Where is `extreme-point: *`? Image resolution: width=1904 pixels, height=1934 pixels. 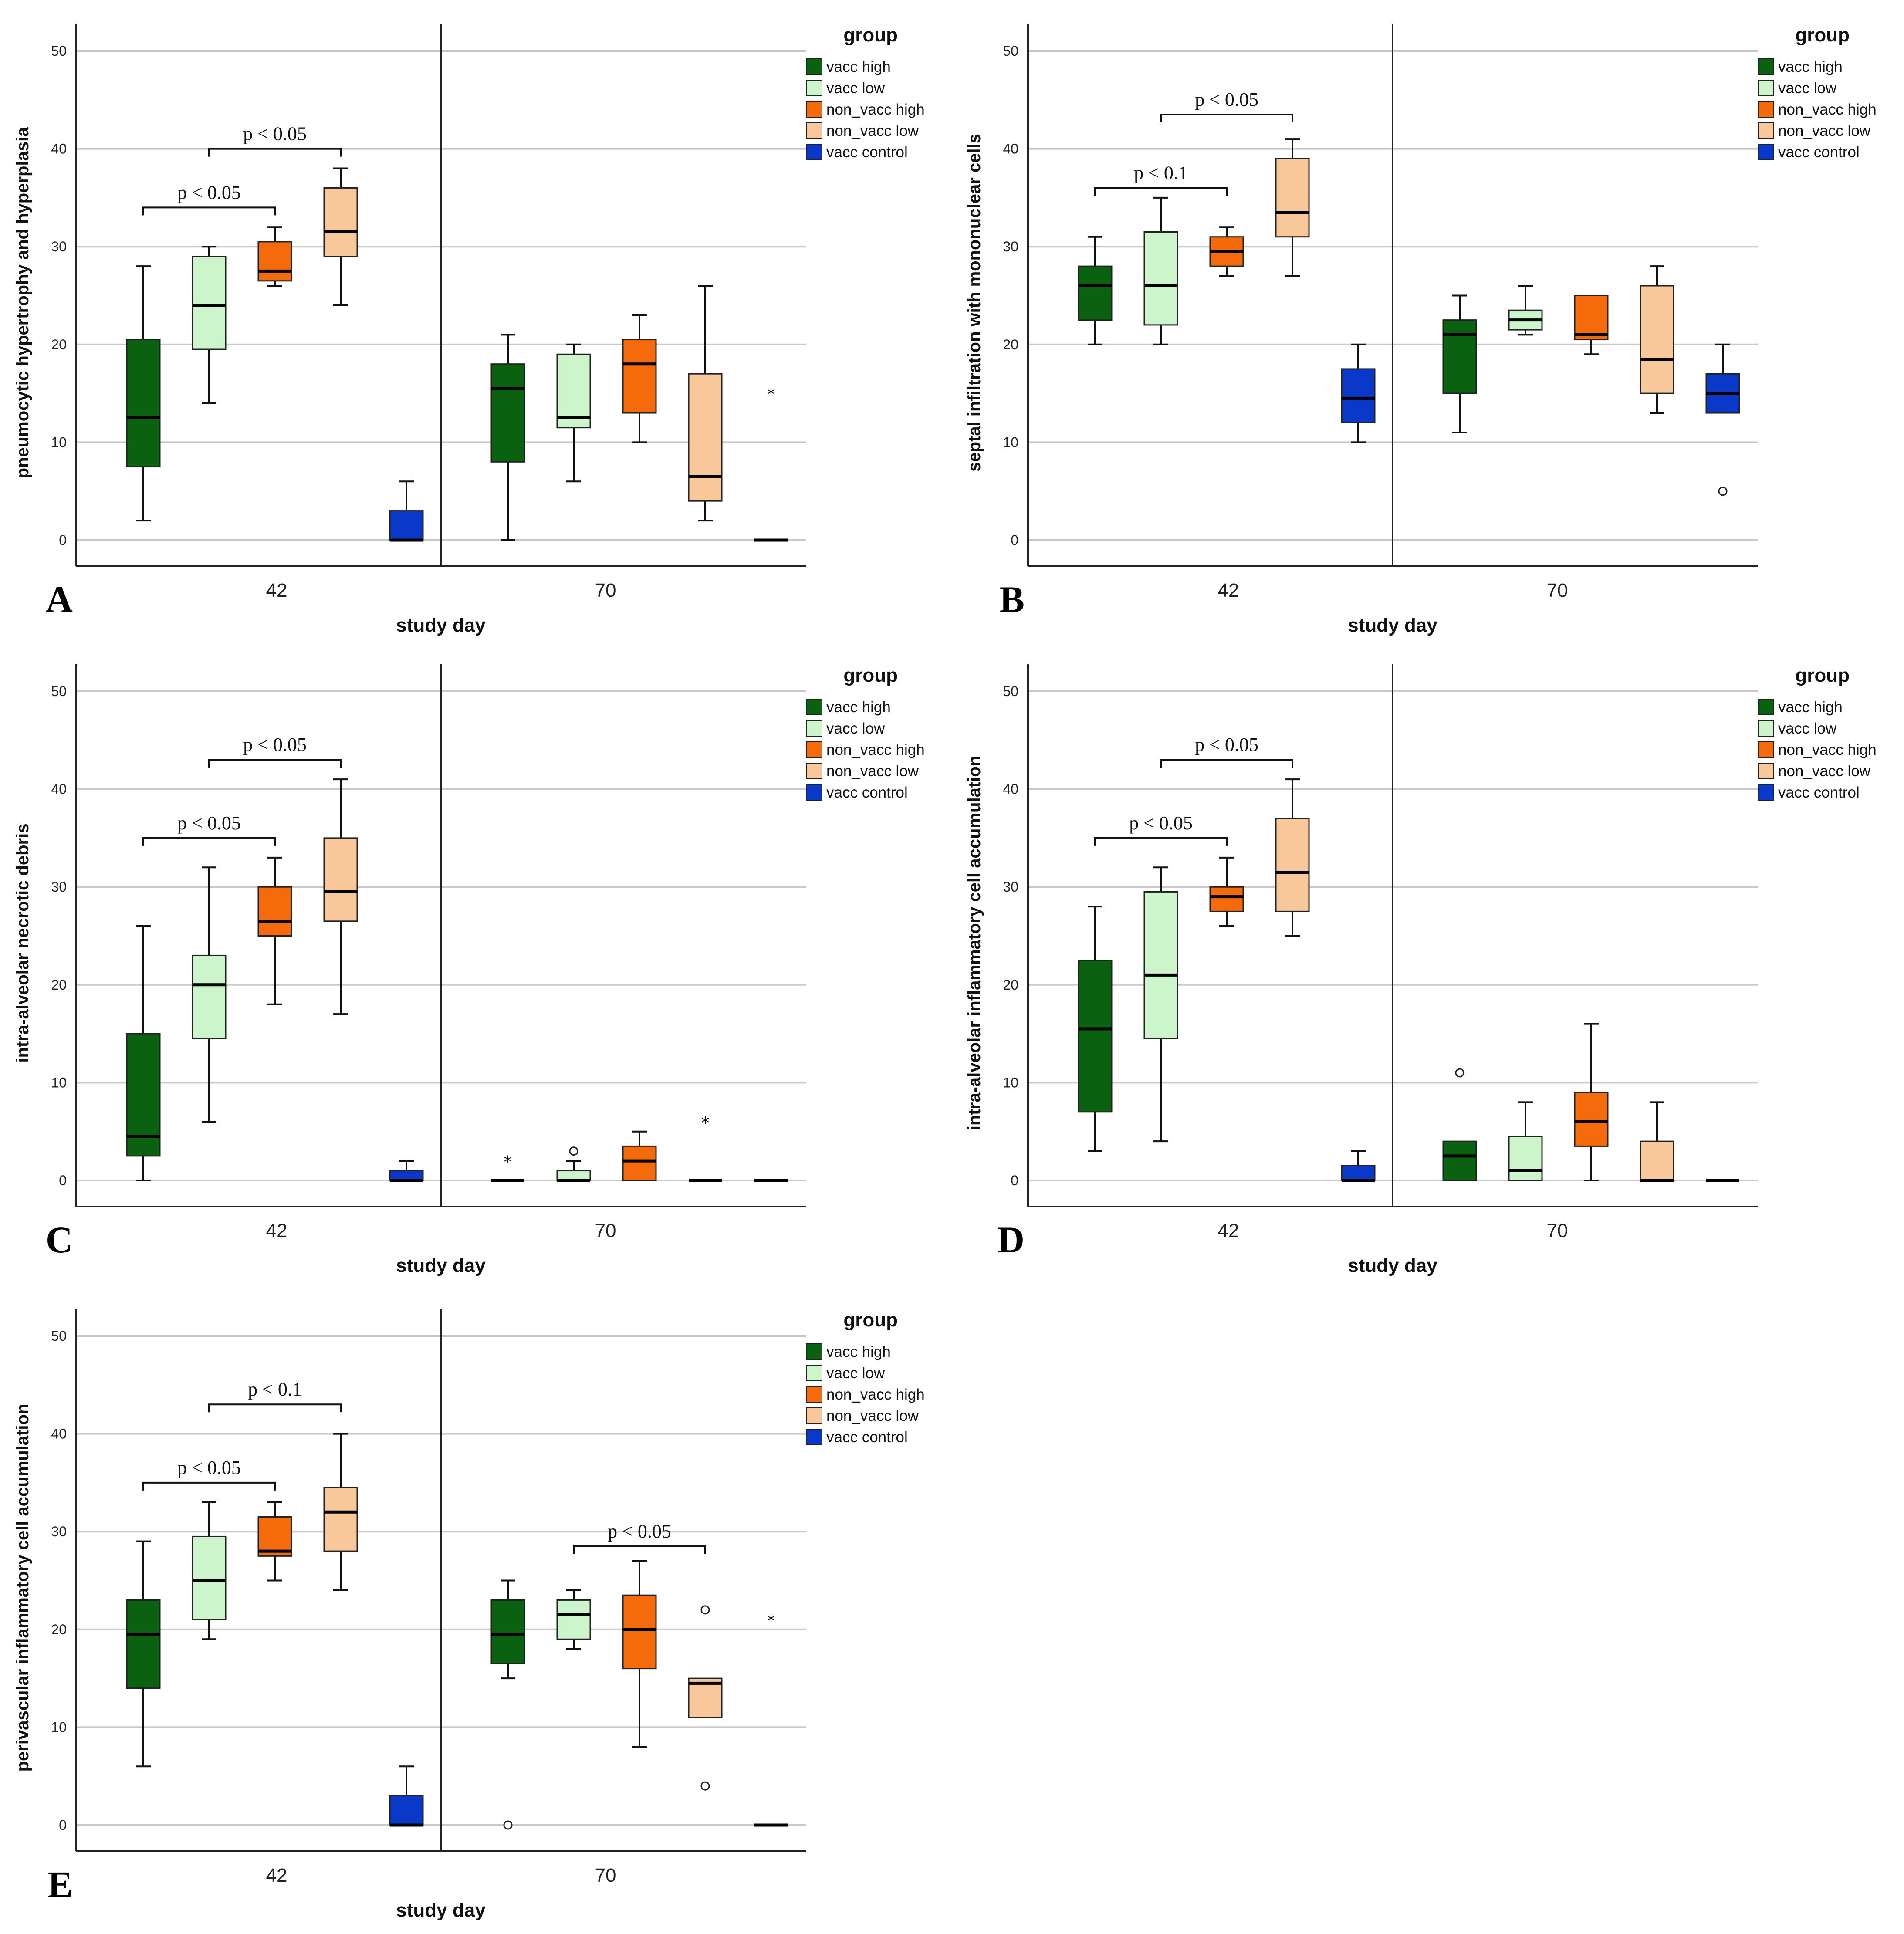 extreme-point: * is located at coordinates (508, 1162).